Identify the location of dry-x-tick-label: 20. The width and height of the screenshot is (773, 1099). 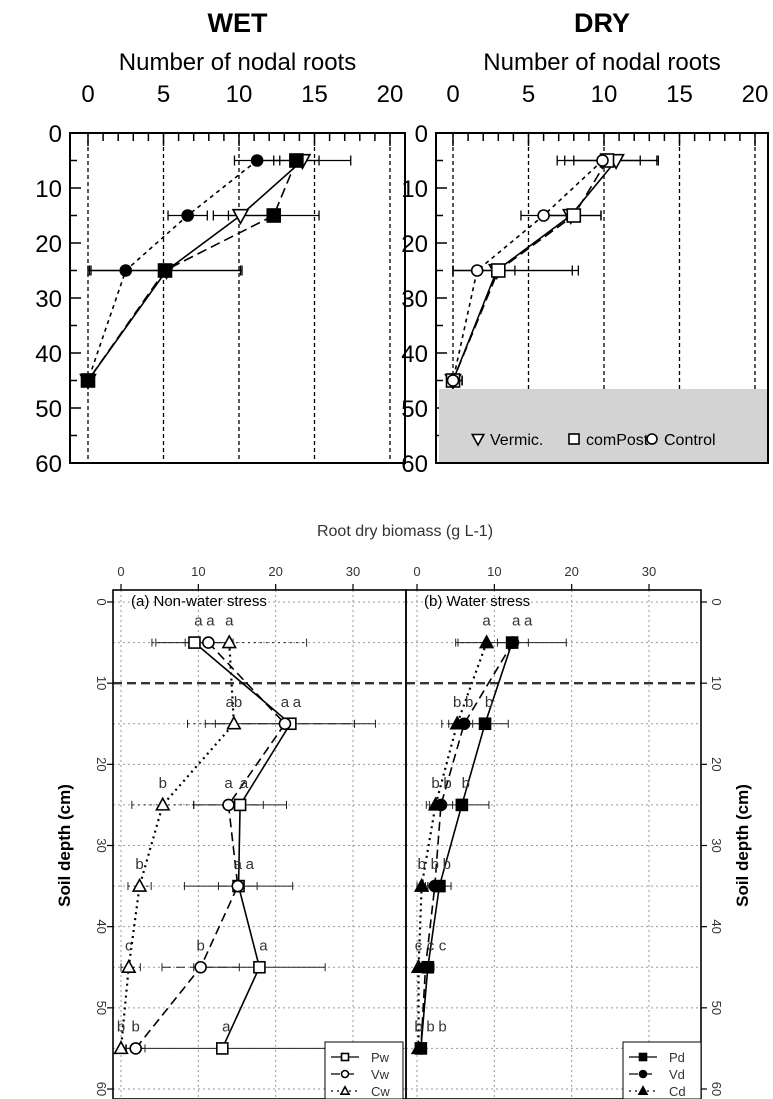
(755, 94).